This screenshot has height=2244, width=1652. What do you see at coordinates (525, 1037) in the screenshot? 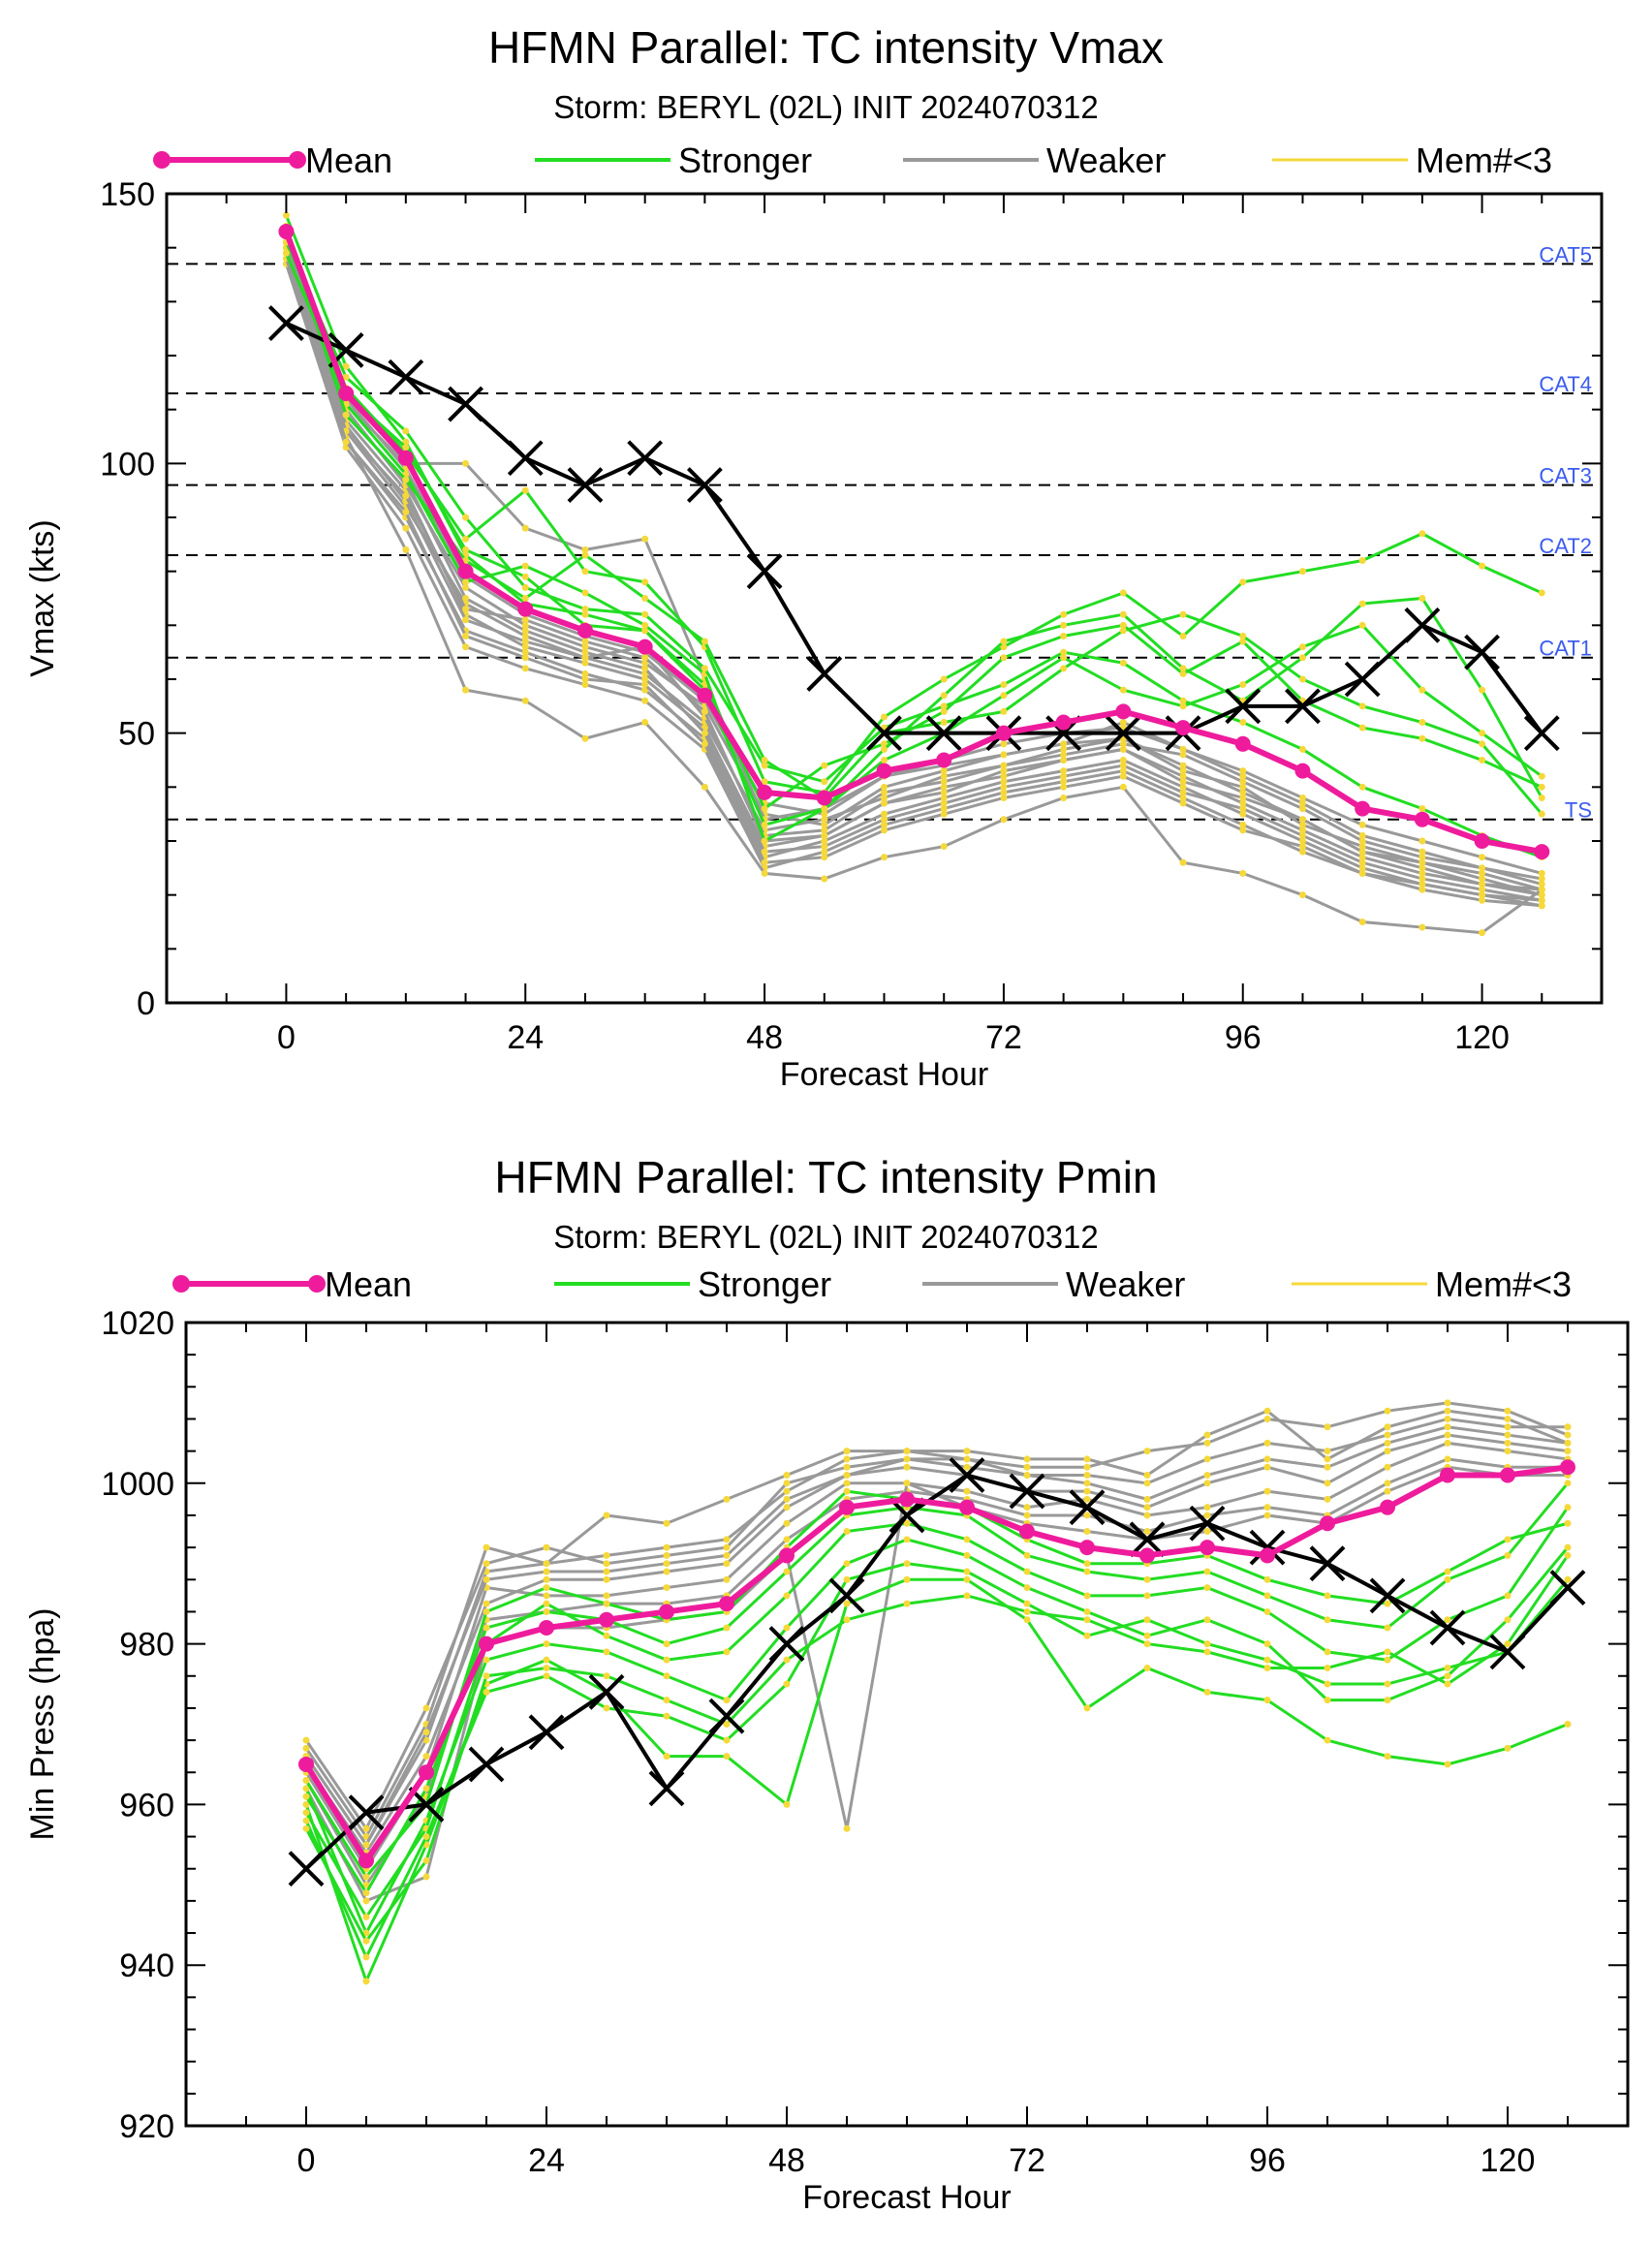
I see `x-tick-label: 24` at bounding box center [525, 1037].